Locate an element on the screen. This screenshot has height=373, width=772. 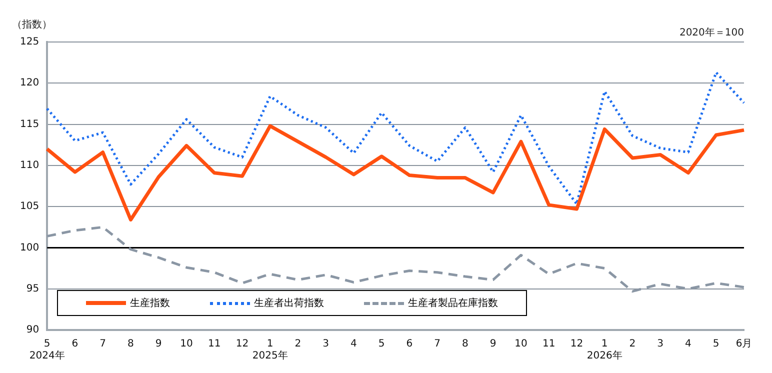
x-tick-label: 6月 is located at coordinates (744, 344).